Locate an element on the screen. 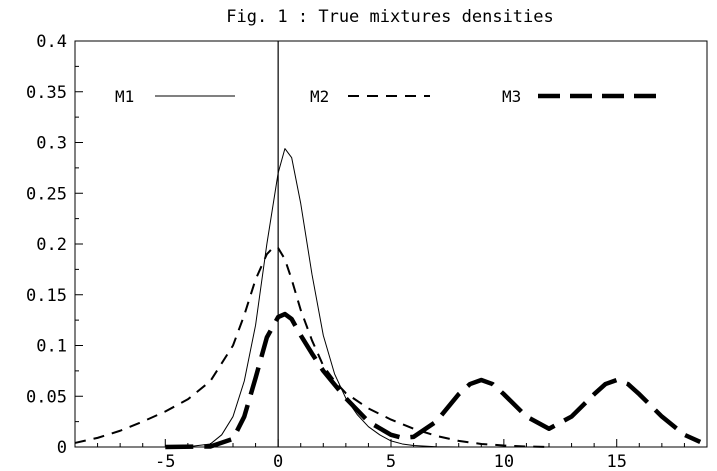 This screenshot has height=471, width=717. x-tick-label: 5 is located at coordinates (391, 461).